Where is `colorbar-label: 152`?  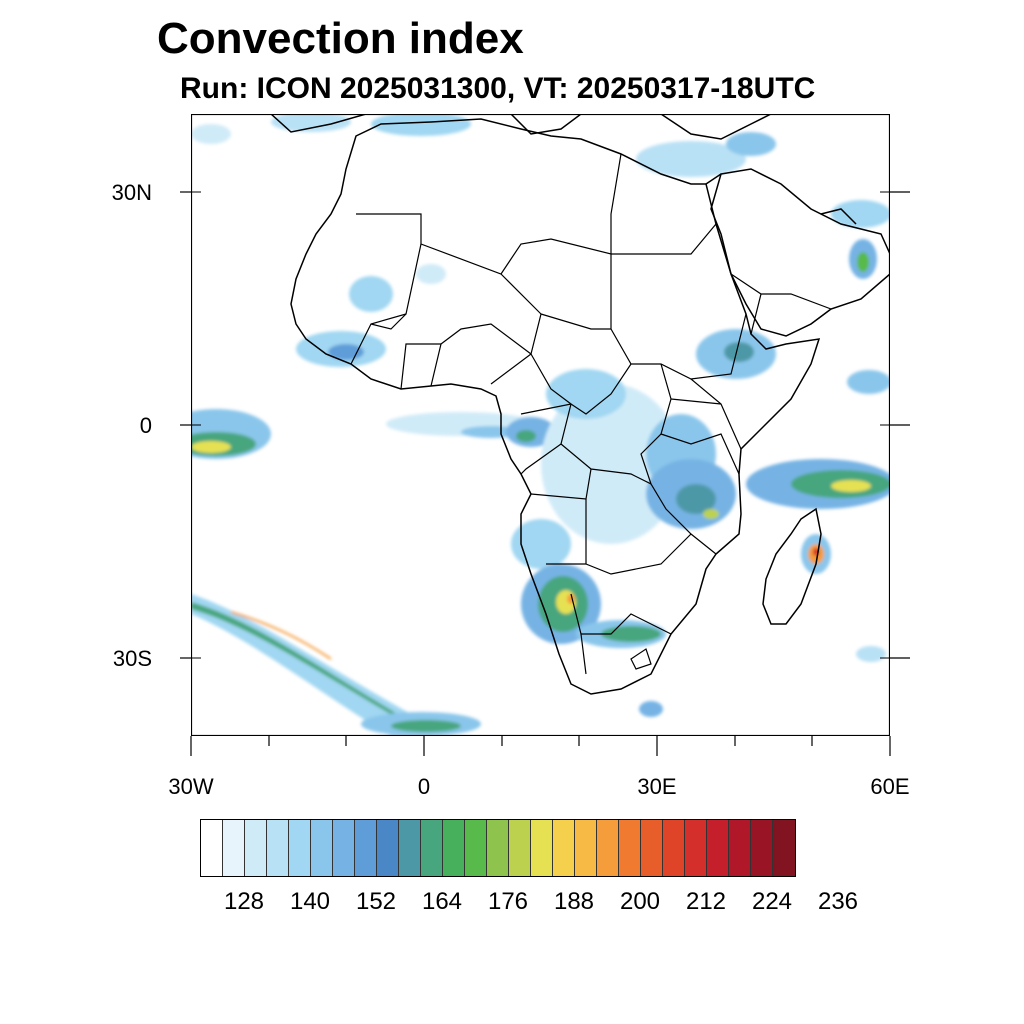
colorbar-label: 152 is located at coordinates (376, 901).